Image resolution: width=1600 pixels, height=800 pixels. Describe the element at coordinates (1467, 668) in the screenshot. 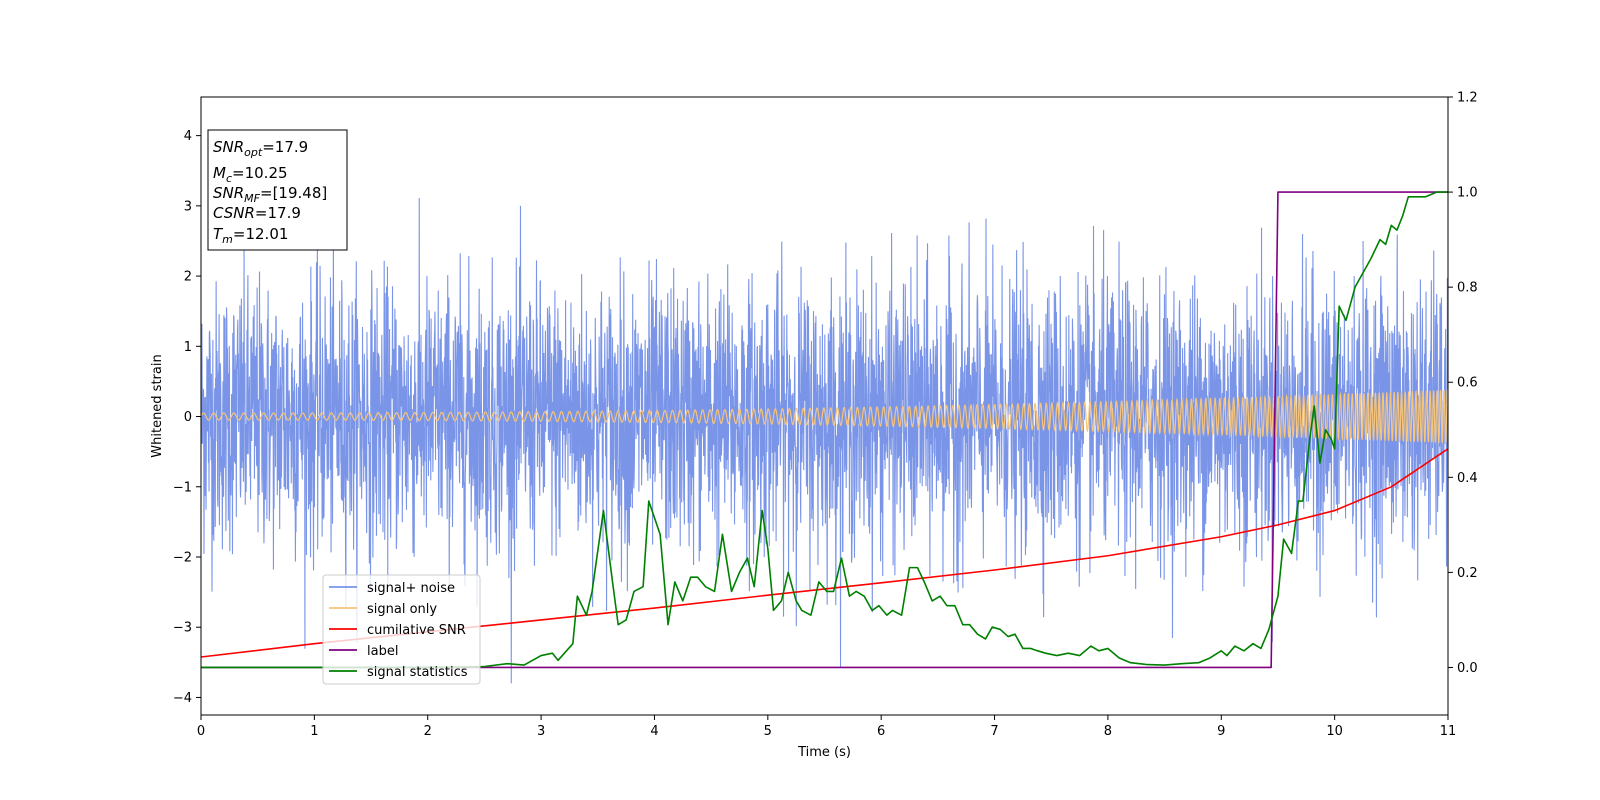

I see `y-right-tick-label: 0.0` at that location.